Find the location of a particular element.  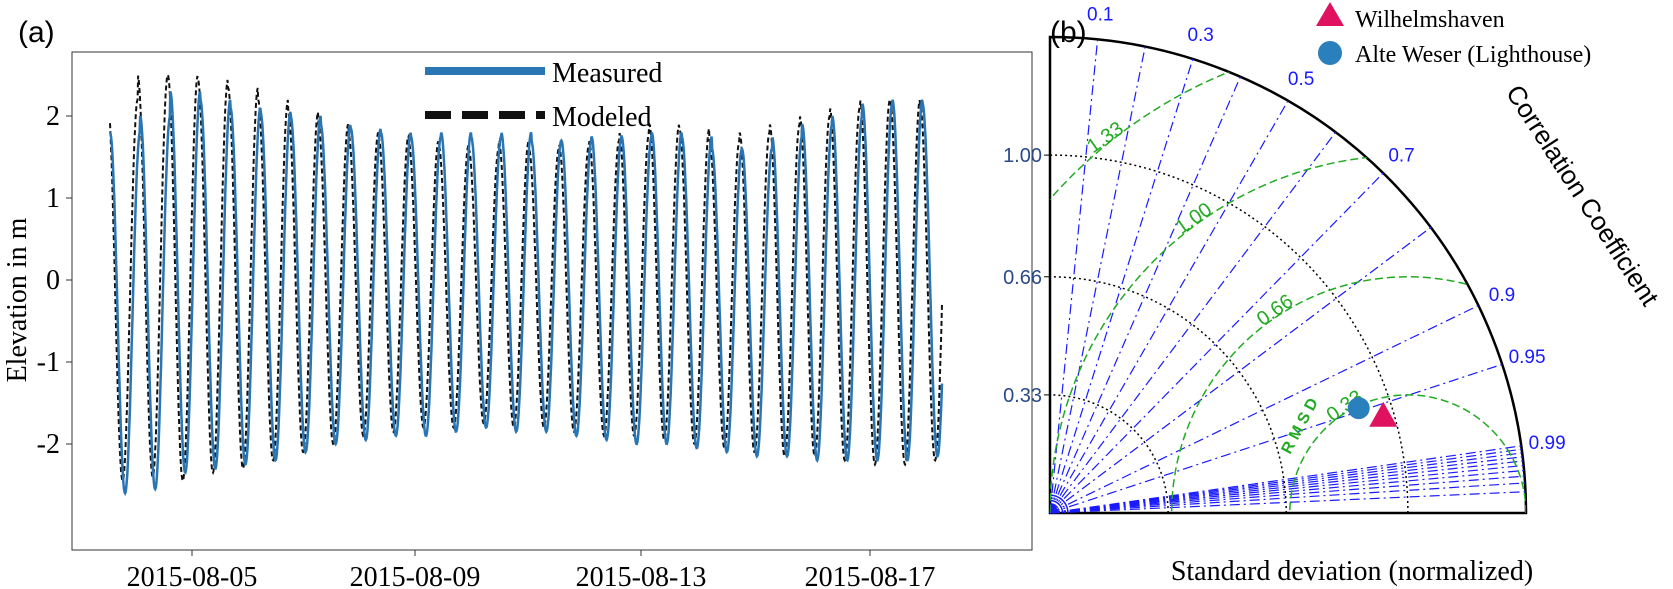

panel-b-legend: Wilhelmshaven Alte Weser (Lighthouse) is located at coordinates (1453, 35).